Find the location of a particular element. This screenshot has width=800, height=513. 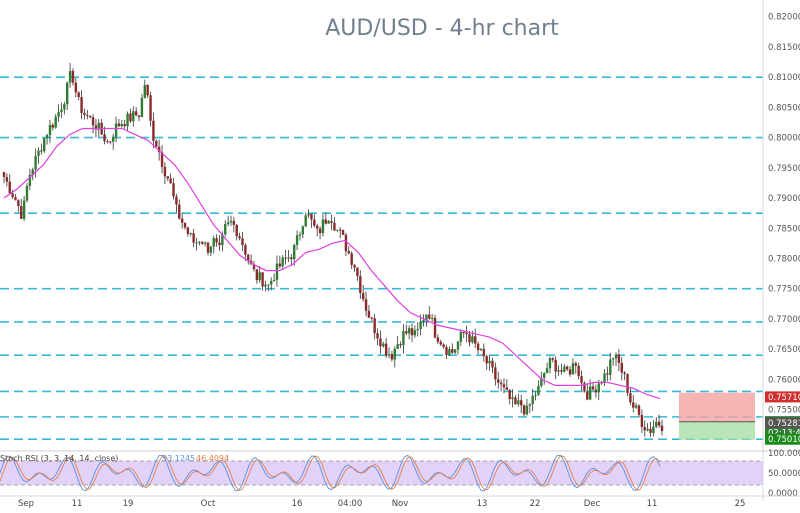

target-zone is located at coordinates (717, 407).